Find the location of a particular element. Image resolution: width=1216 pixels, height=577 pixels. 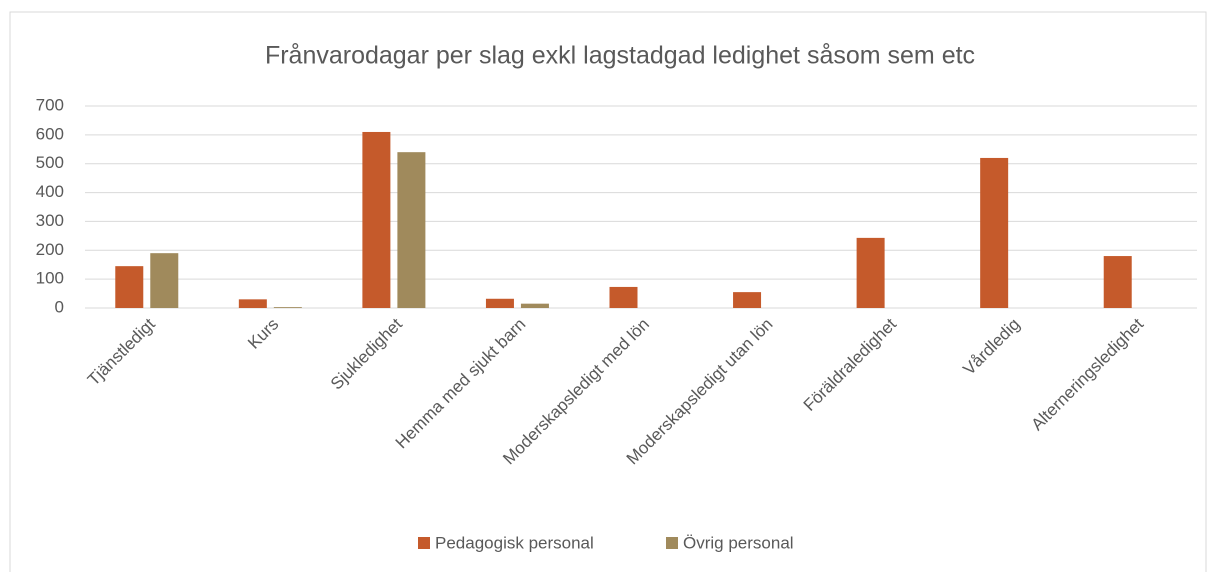

y-tick-label: 700 is located at coordinates (50, 104).